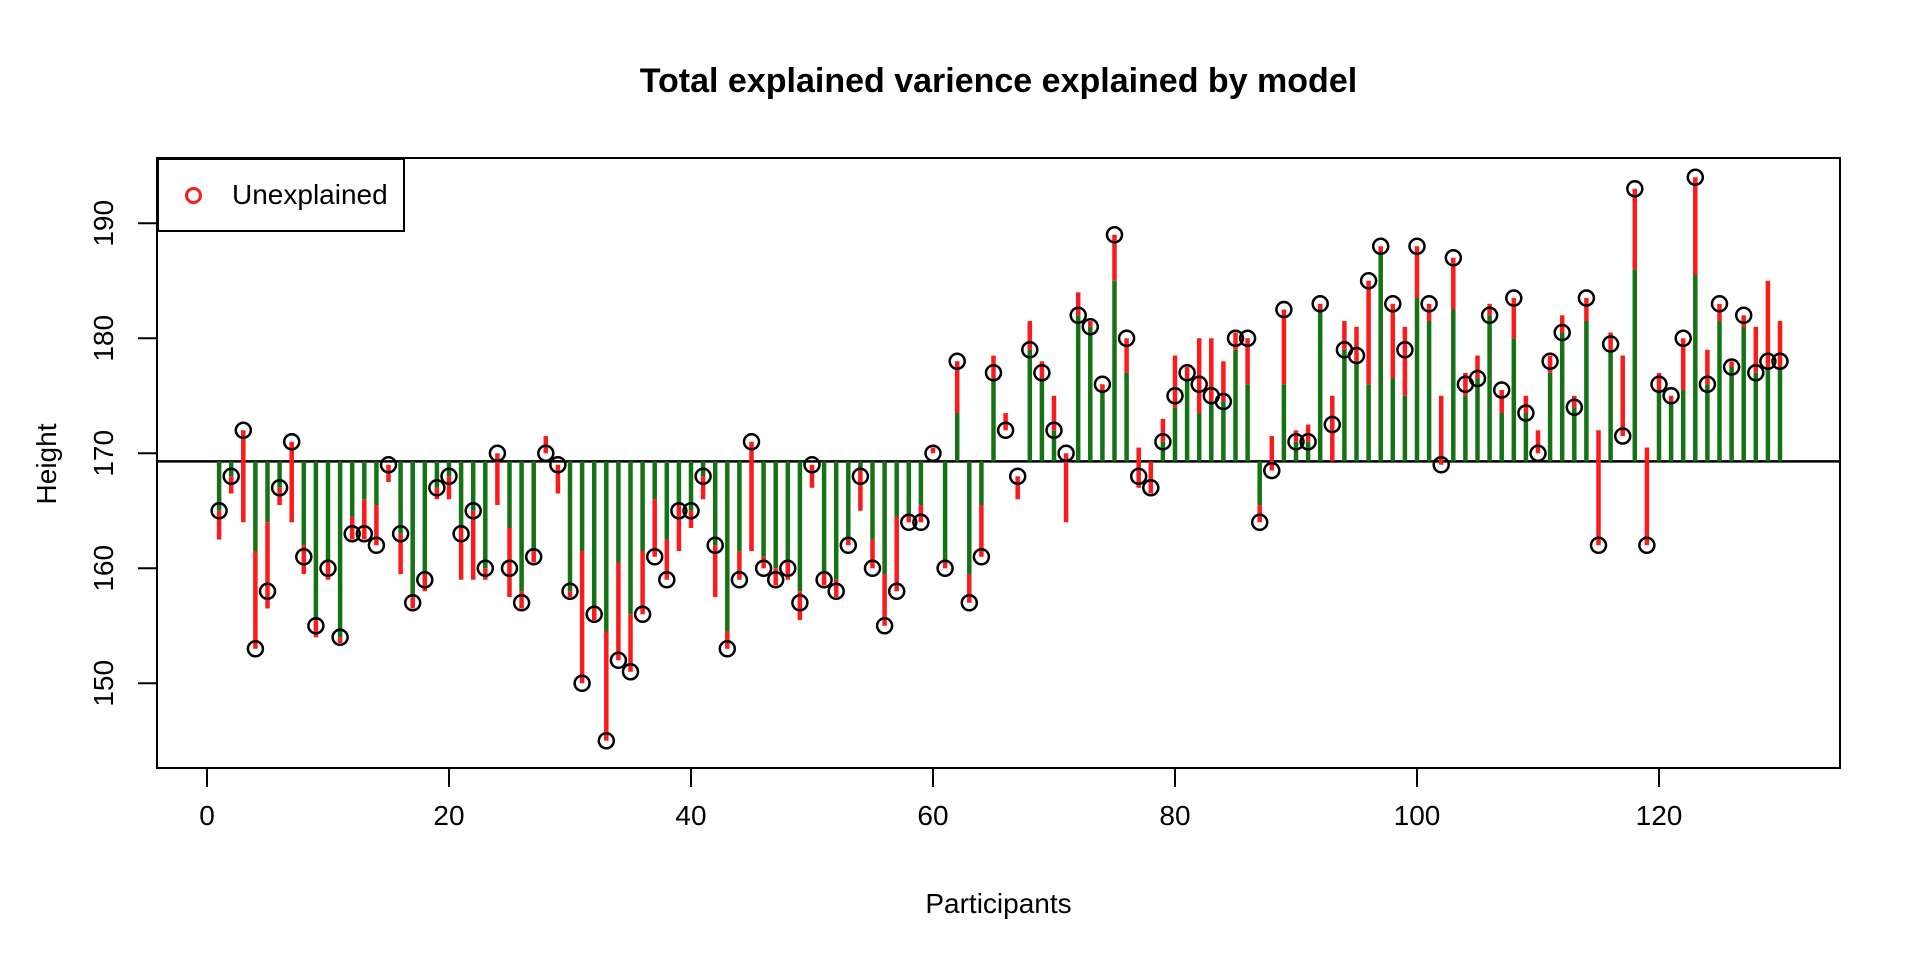 The width and height of the screenshot is (1920, 960). I want to click on x-tick-label: 40, so click(690, 815).